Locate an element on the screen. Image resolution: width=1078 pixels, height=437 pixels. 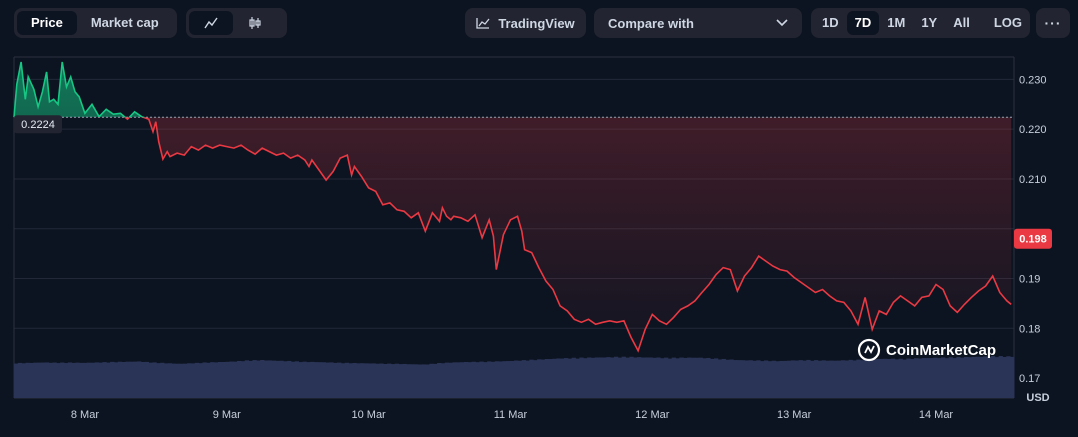
x-tick-label: 9 Mar is located at coordinates (227, 415).